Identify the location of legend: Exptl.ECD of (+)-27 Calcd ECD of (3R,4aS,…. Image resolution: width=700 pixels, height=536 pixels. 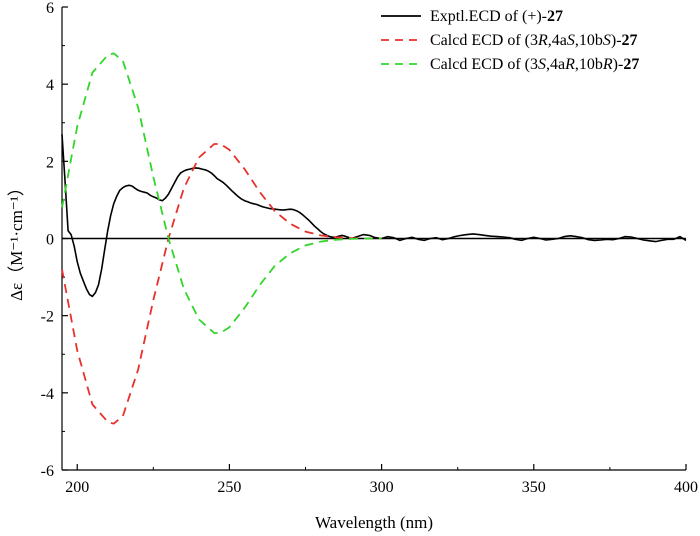
(510, 40).